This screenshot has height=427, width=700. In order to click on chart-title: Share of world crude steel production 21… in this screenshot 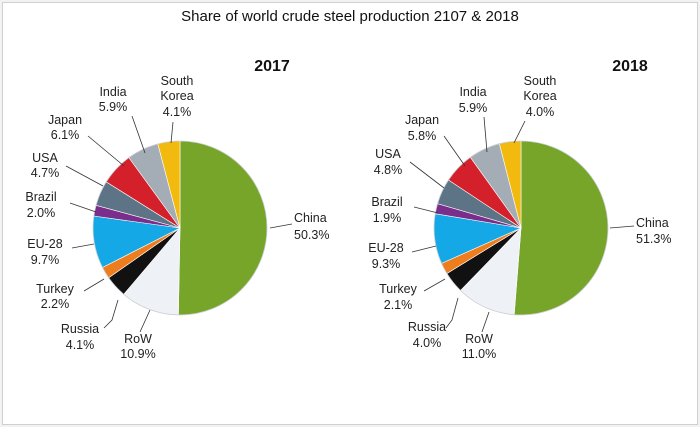, I will do `click(350, 16)`.